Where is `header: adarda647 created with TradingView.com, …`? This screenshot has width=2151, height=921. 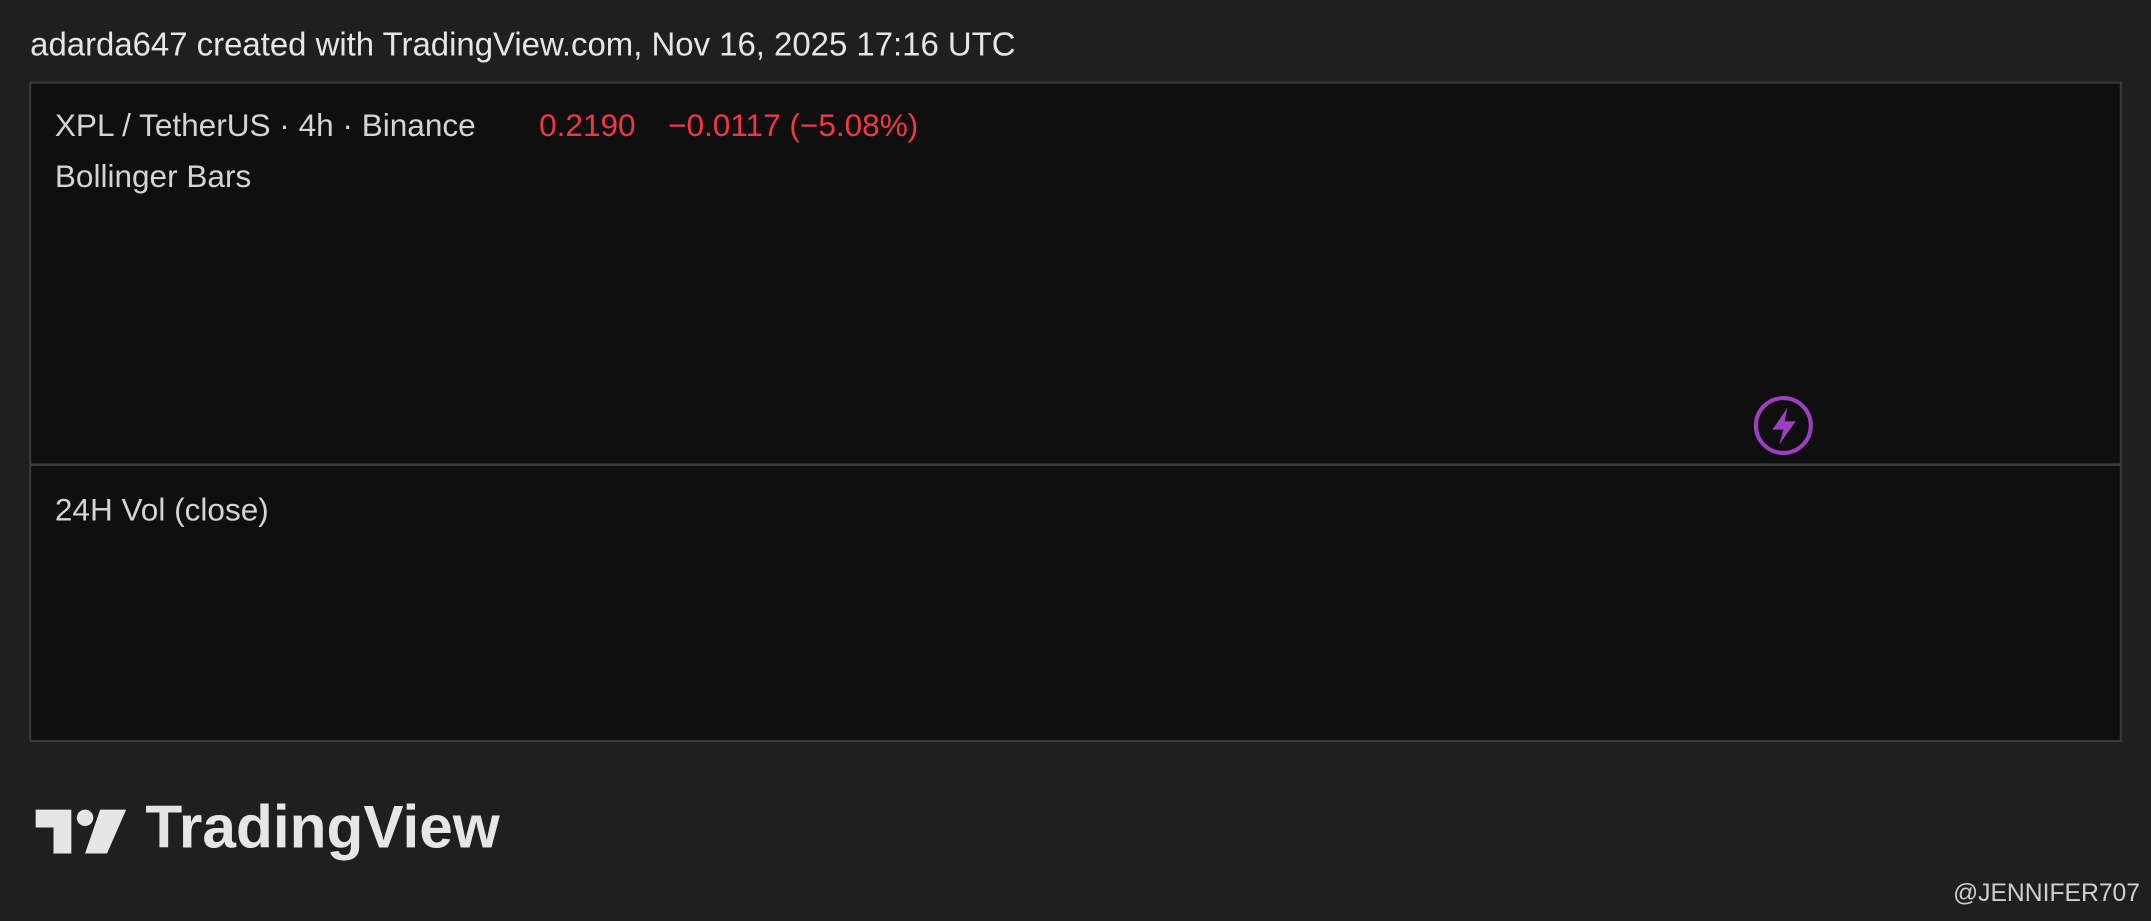 header: adarda647 created with TradingView.com, … is located at coordinates (522, 44).